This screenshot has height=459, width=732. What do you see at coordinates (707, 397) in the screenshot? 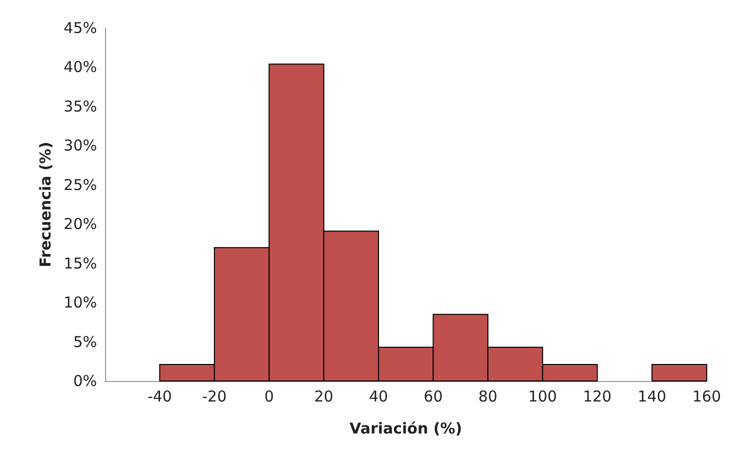
I see `x-tick-label: 160` at bounding box center [707, 397].